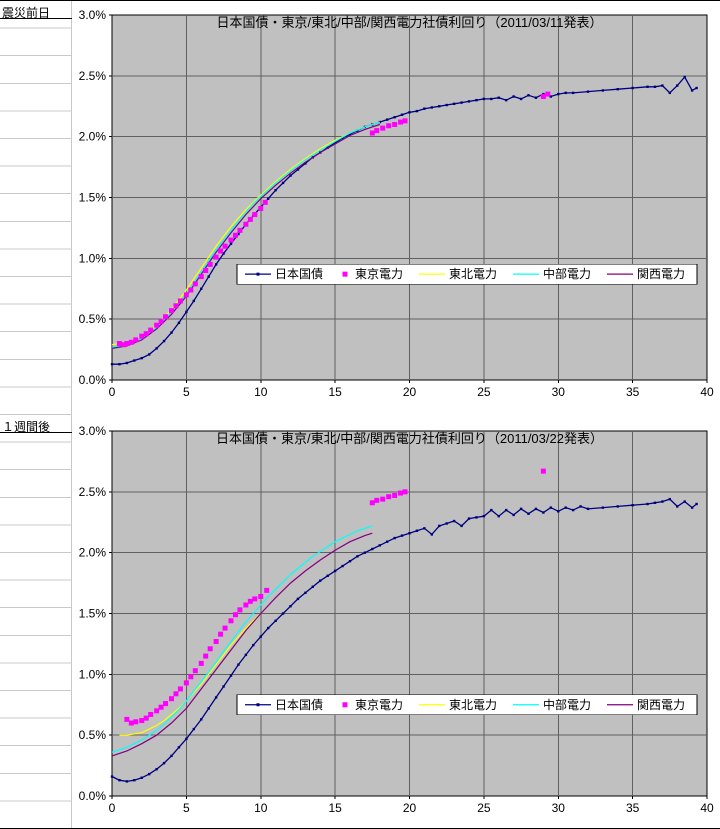 Image resolution: width=720 pixels, height=829 pixels. Describe the element at coordinates (409, 438) in the screenshot. I see `chart-title: 日本国債・東京/東北/中部/関西電力社債利回り（2011/03/22発表）` at that location.